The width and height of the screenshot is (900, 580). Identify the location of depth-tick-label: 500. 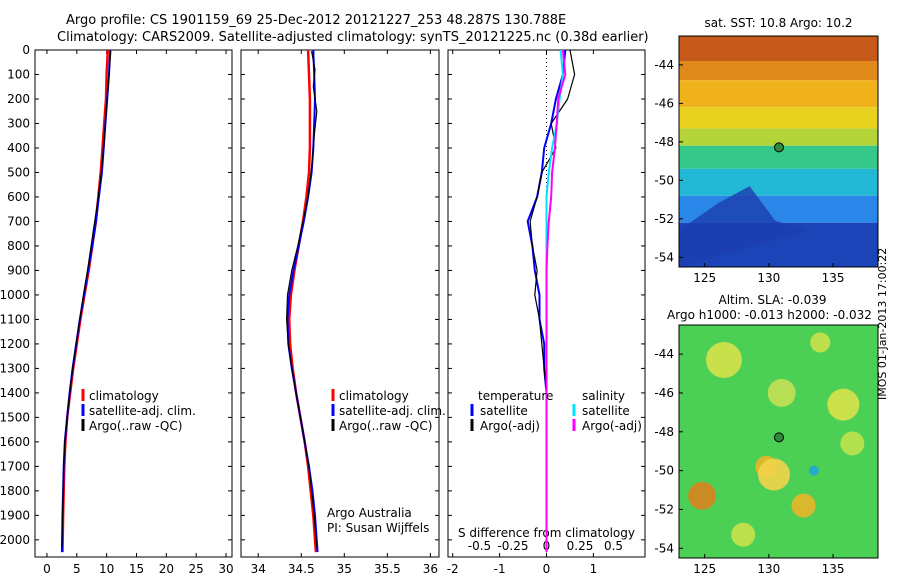
(18, 172).